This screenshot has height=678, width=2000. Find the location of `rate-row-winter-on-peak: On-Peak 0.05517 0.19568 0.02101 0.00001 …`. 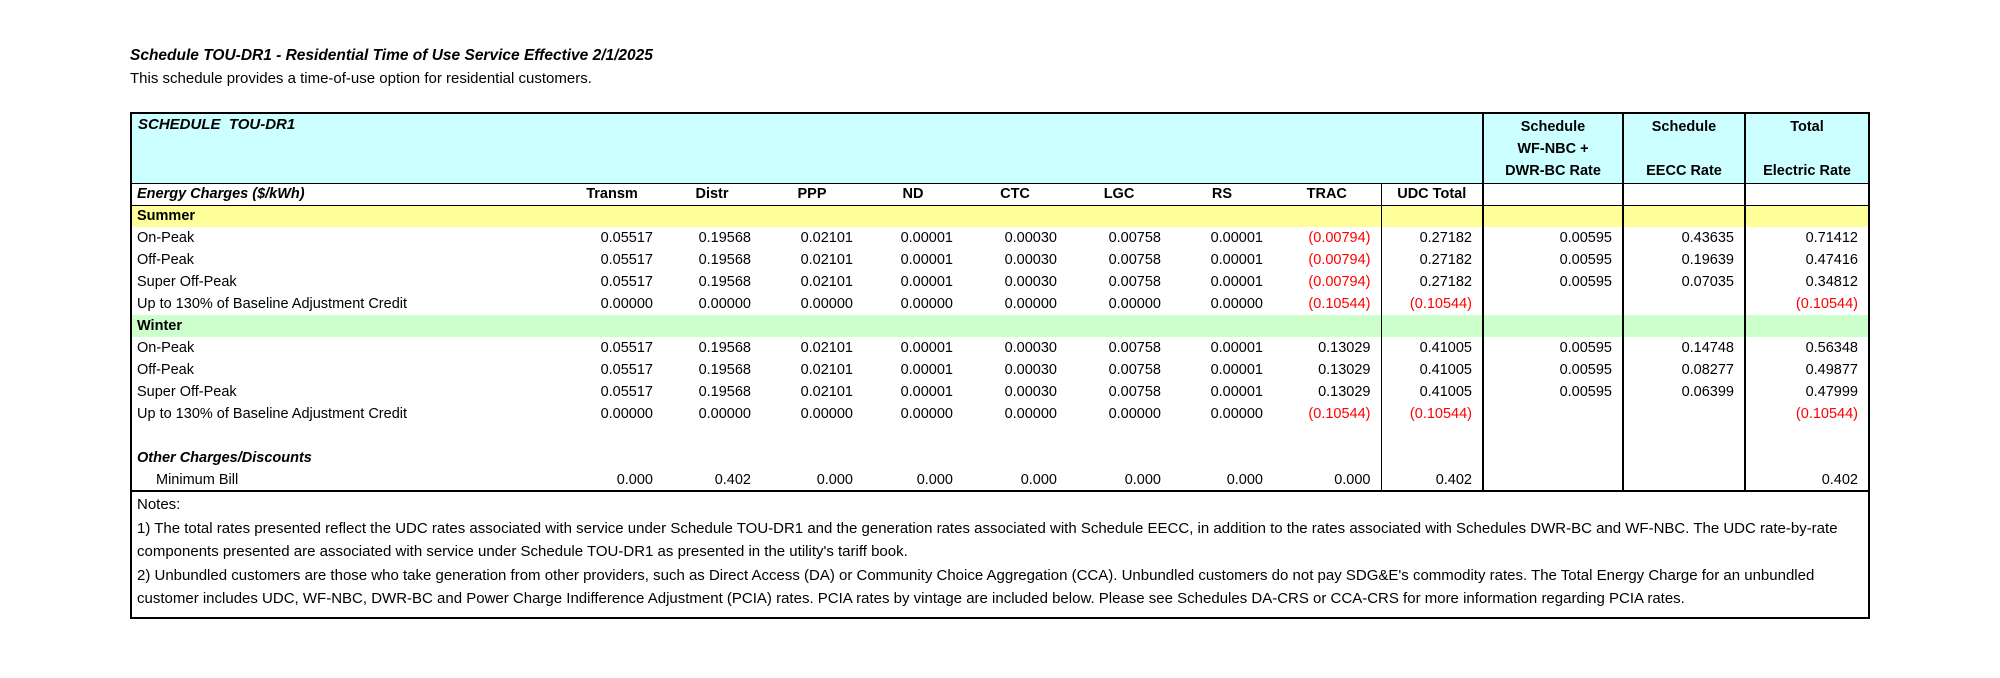

rate-row-winter-on-peak: On-Peak 0.05517 0.19568 0.02101 0.00001 … is located at coordinates (1000, 348).